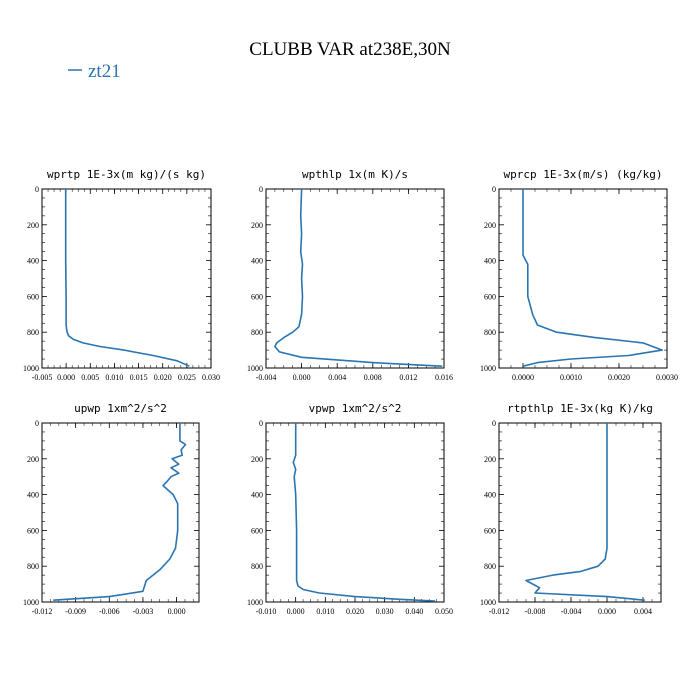 The width and height of the screenshot is (700, 700). Describe the element at coordinates (444, 611) in the screenshot. I see `x-tick-label: 0.050` at that location.